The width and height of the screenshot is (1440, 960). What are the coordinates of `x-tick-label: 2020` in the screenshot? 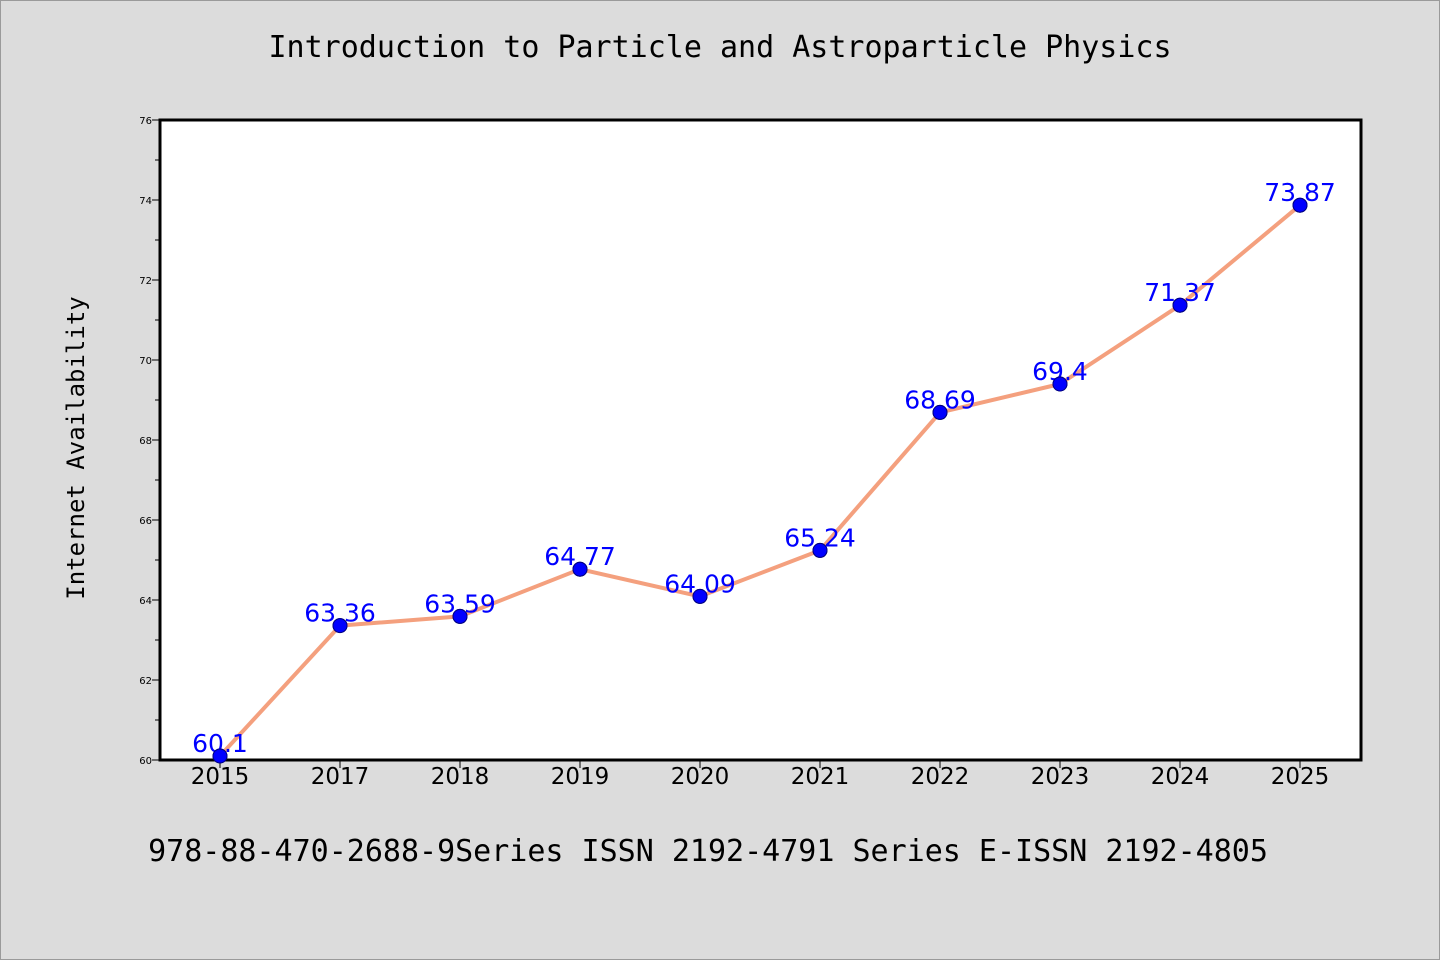 It's located at (700, 777).